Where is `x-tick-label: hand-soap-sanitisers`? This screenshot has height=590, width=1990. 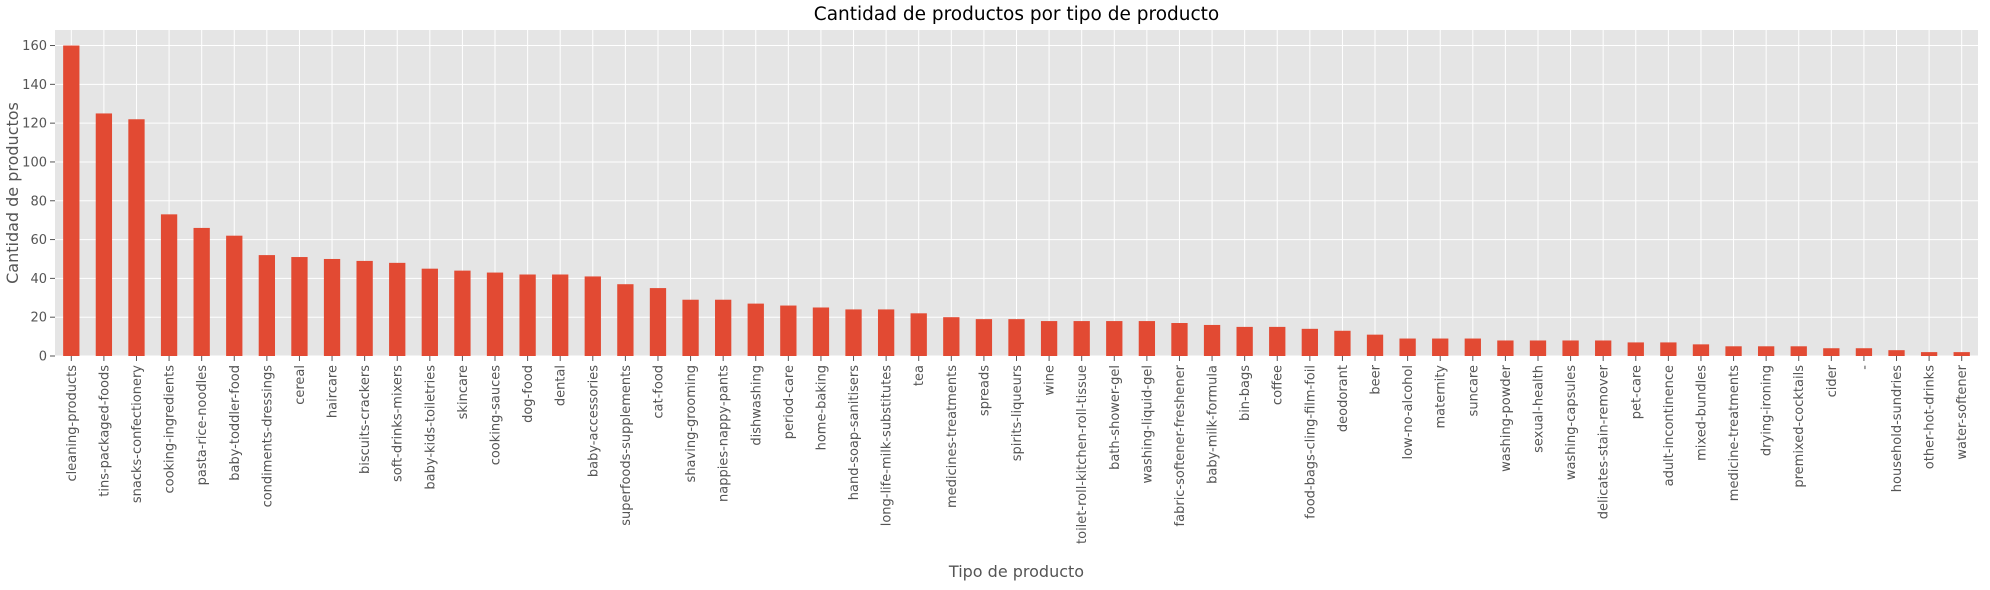
x-tick-label: hand-soap-sanitisers is located at coordinates (854, 432).